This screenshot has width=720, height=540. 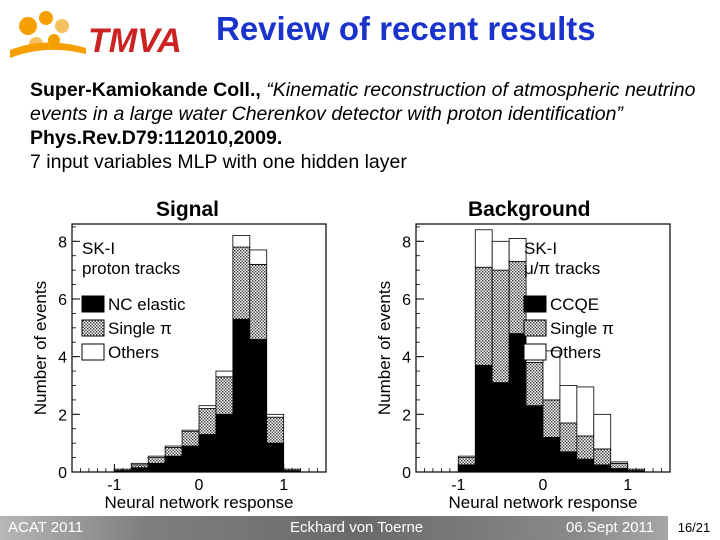 I want to click on x-axis-label: Neural network response, so click(x=543, y=502).